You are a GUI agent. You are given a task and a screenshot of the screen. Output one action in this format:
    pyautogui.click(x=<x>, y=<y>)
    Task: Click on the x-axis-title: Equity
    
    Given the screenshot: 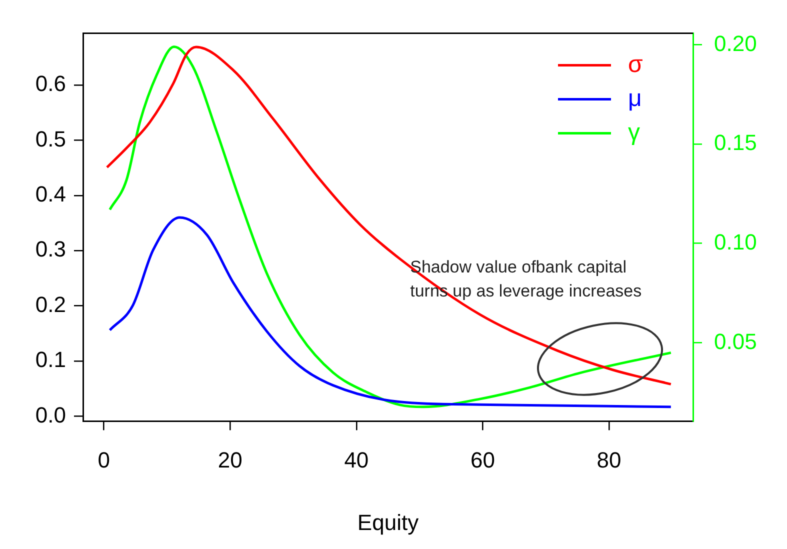 What is the action you would take?
    pyautogui.click(x=388, y=522)
    